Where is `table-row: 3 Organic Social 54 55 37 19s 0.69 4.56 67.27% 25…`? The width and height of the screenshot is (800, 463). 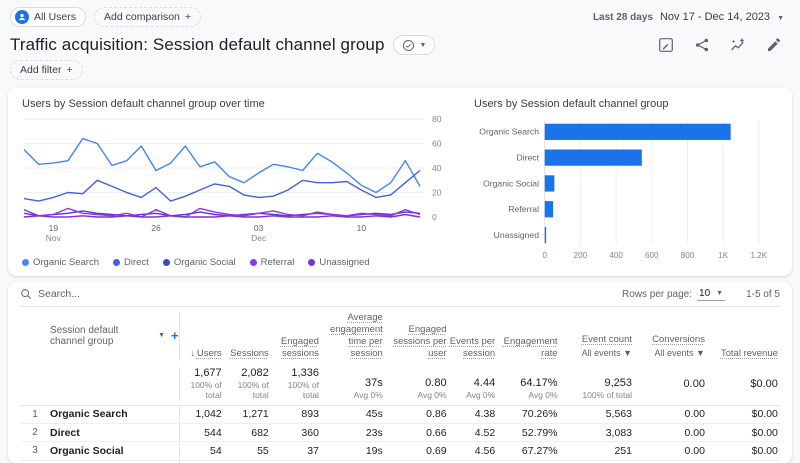 table-row: 3 Organic Social 54 55 37 19s 0.69 4.56 67.27% 25… is located at coordinates (400, 451).